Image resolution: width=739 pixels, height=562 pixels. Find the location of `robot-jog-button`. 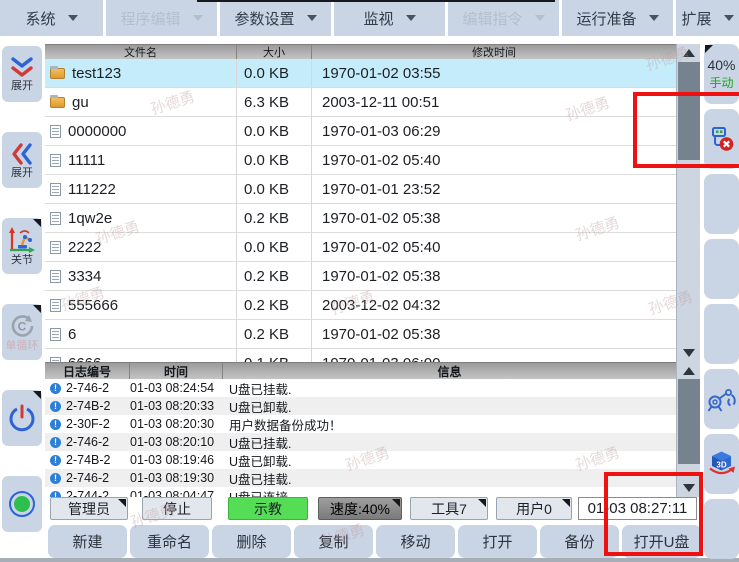

robot-jog-button is located at coordinates (721, 399).